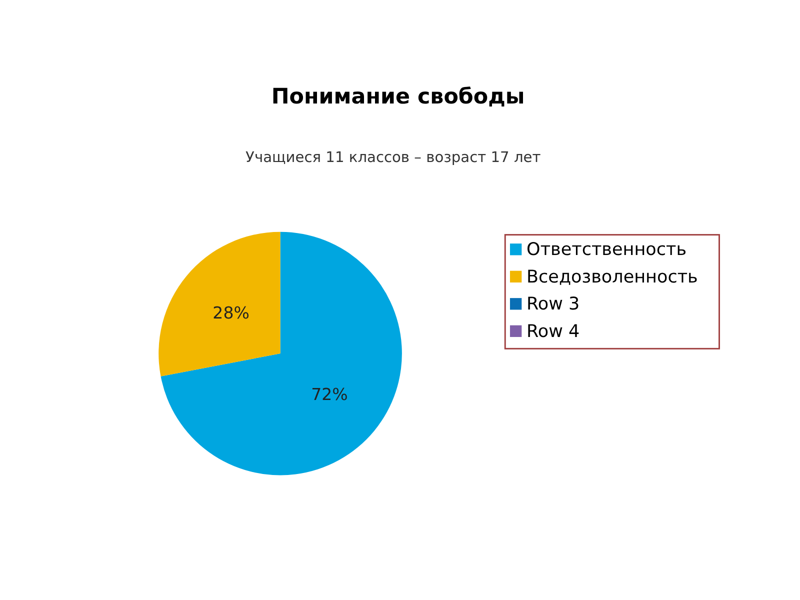 Image resolution: width=800 pixels, height=600 pixels. I want to click on legend-label: Ответственность, so click(606, 250).